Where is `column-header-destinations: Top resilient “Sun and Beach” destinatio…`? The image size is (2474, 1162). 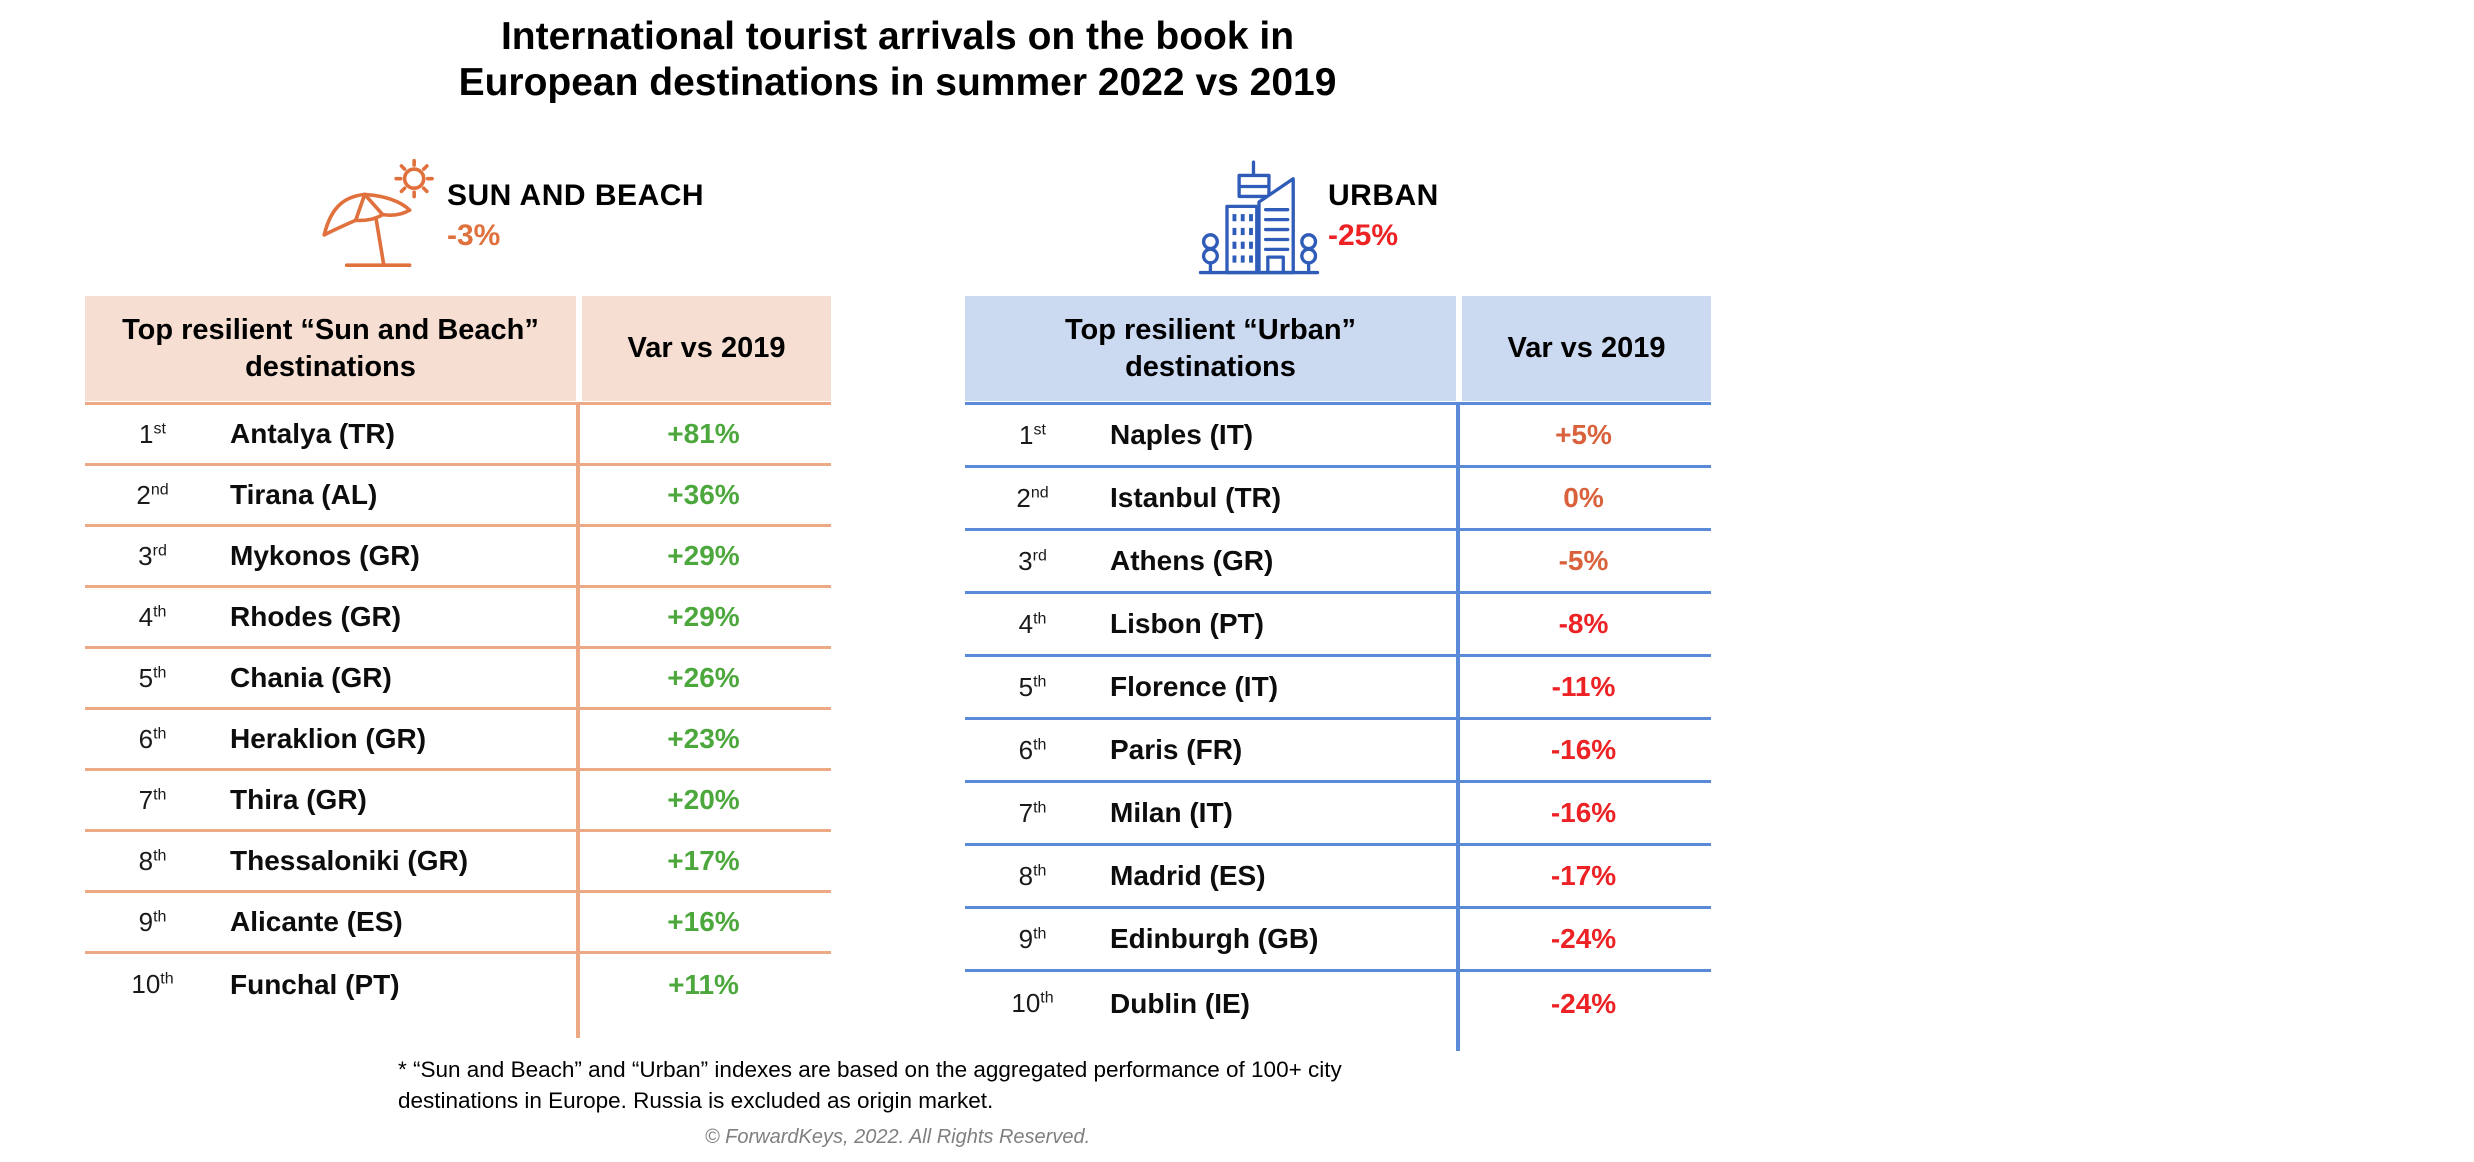
column-header-destinations: Top resilient “Sun and Beach” destinatio… is located at coordinates (330, 348).